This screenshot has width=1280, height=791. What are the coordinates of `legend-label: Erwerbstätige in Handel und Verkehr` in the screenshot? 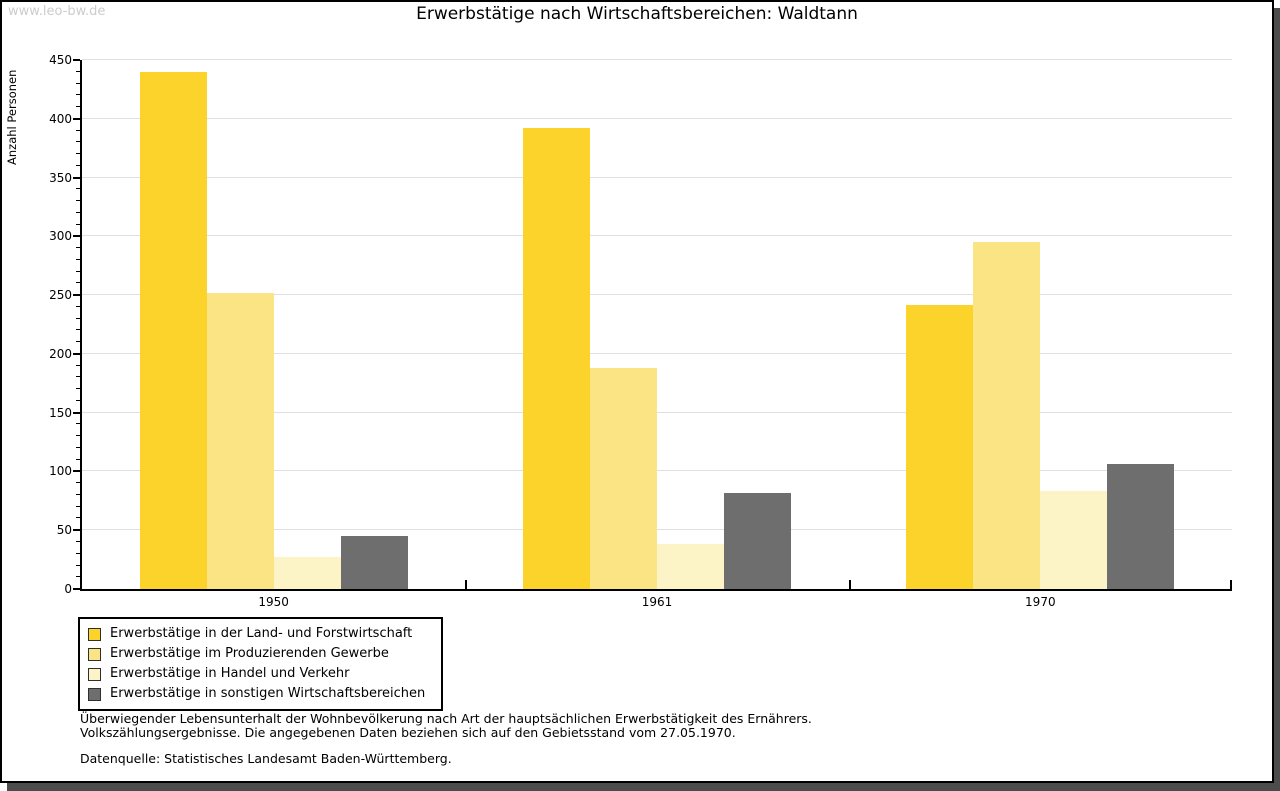 It's located at (230, 673).